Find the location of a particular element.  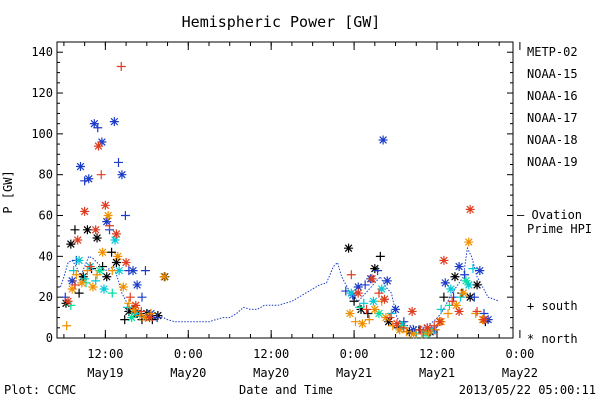

legend-south-symbol: + south is located at coordinates (552, 306).